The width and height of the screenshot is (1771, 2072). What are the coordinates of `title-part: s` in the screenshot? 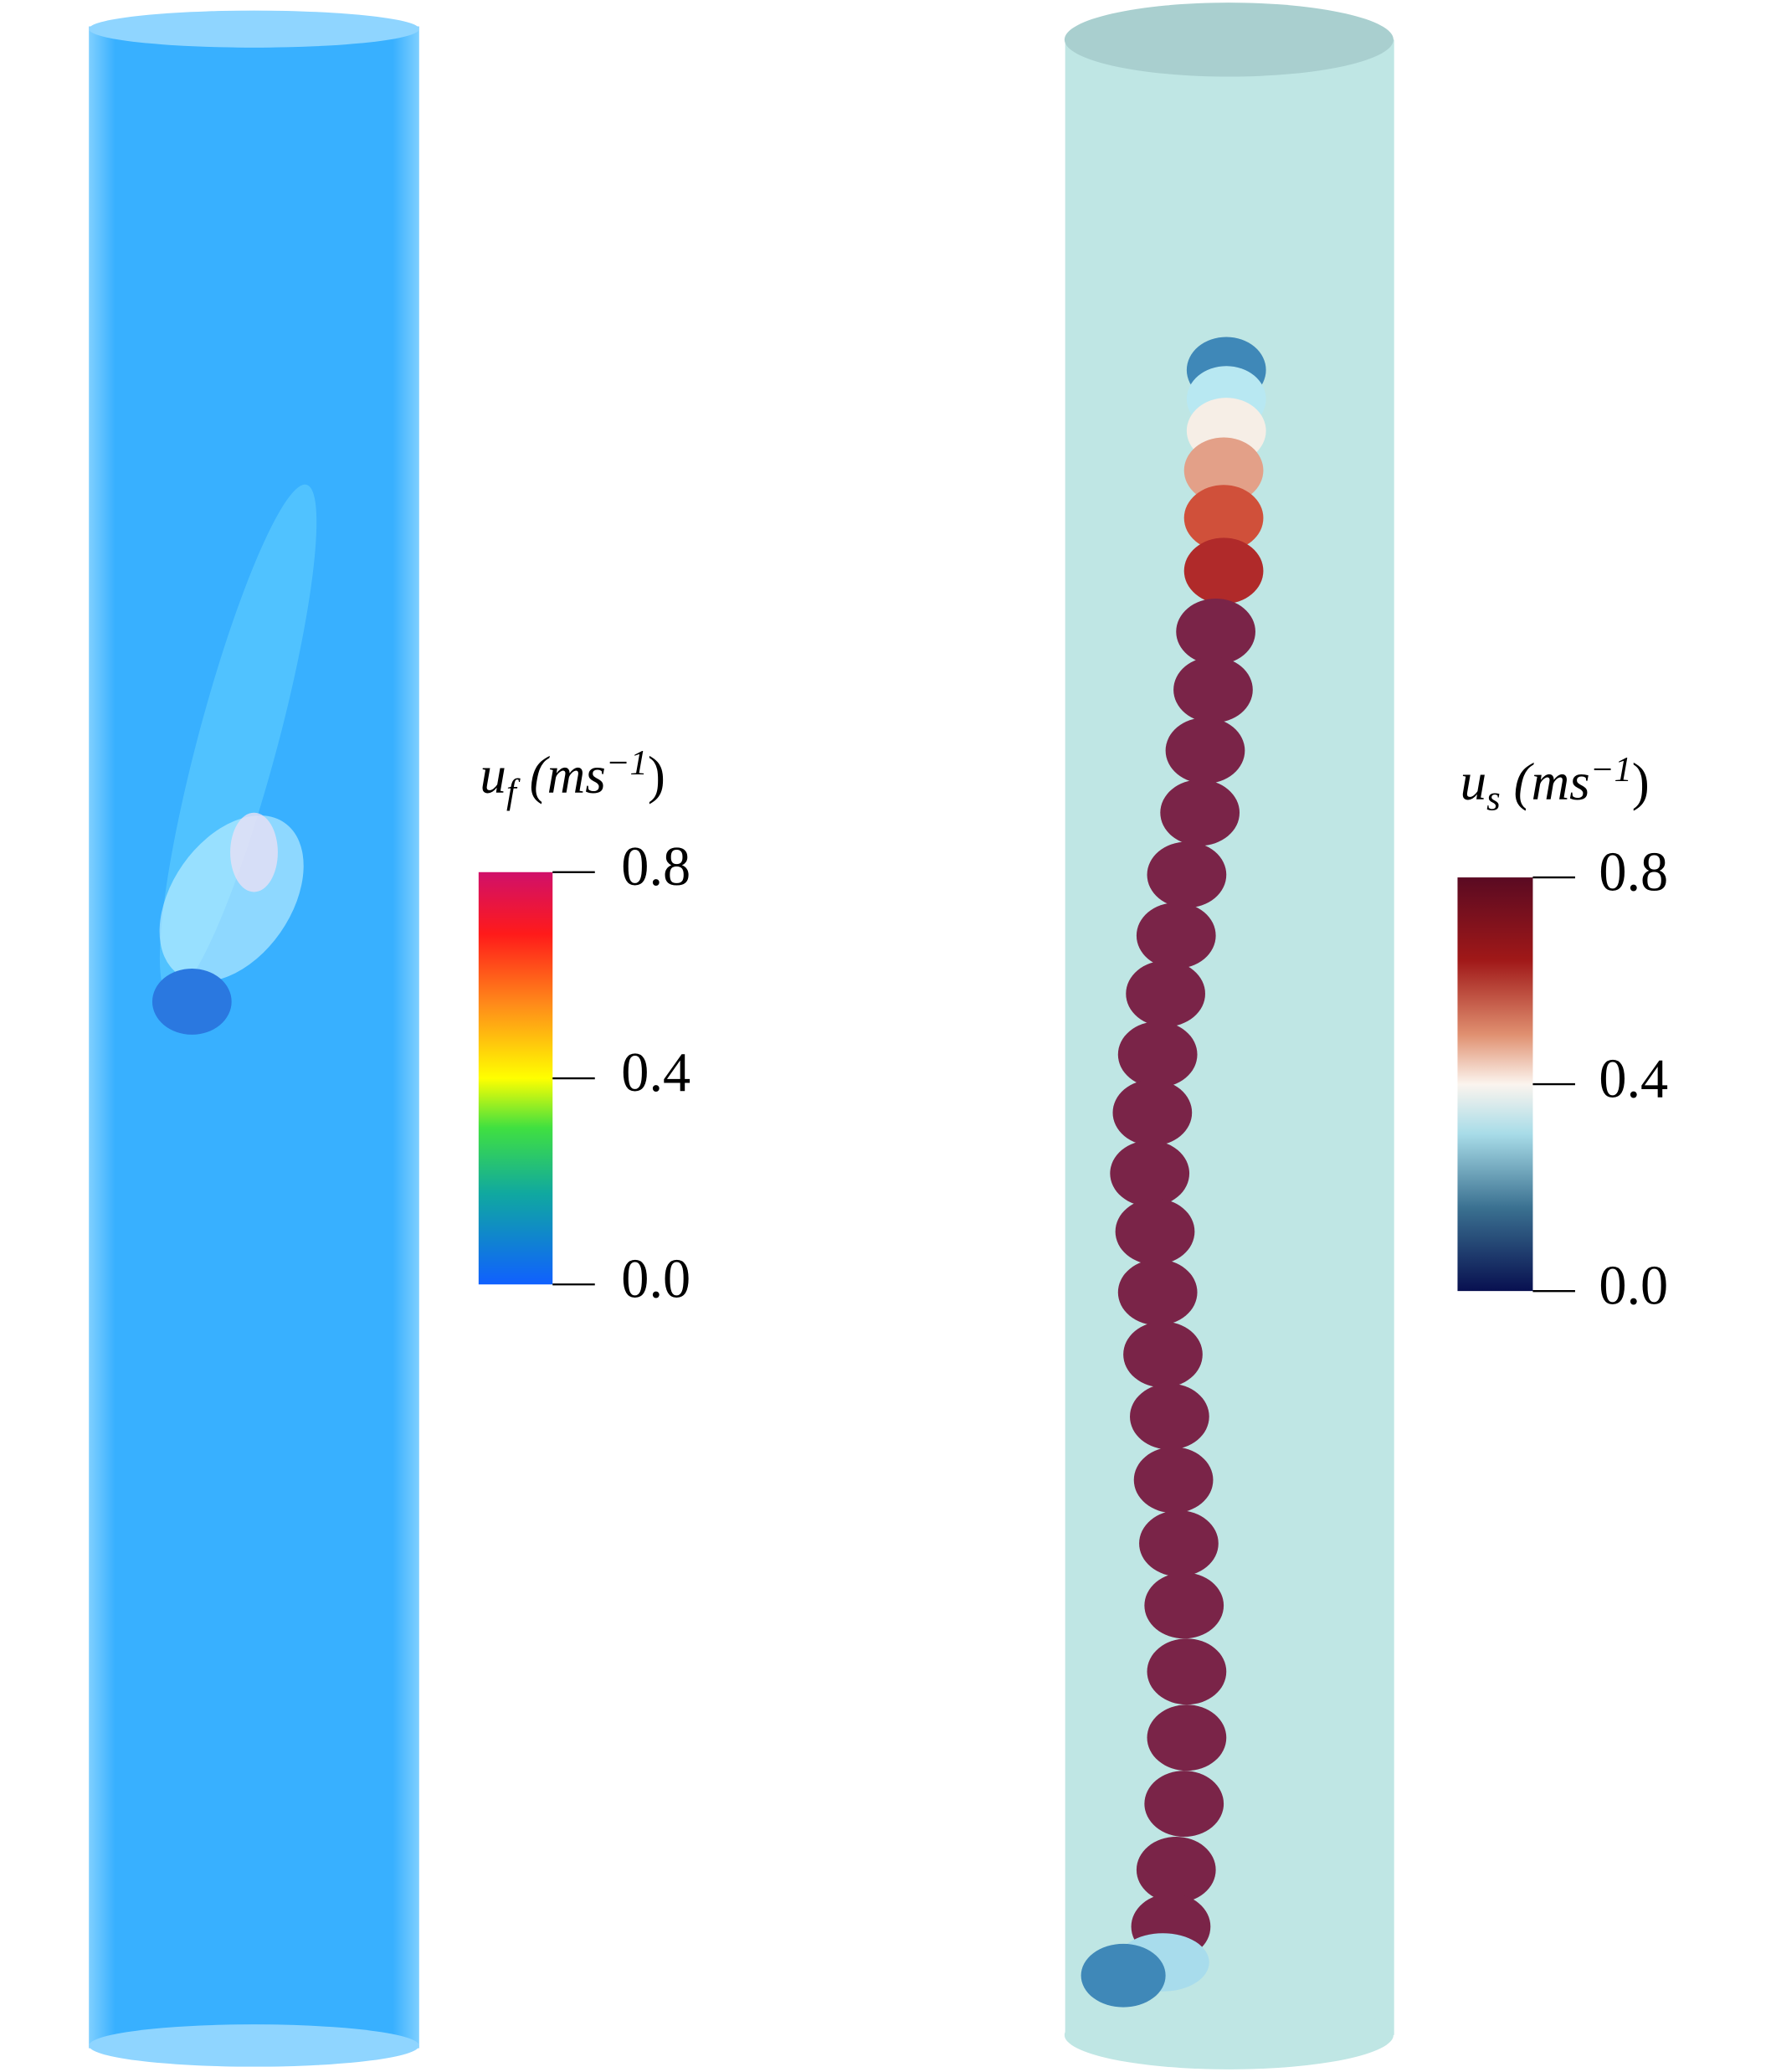 It's located at (1493, 799).